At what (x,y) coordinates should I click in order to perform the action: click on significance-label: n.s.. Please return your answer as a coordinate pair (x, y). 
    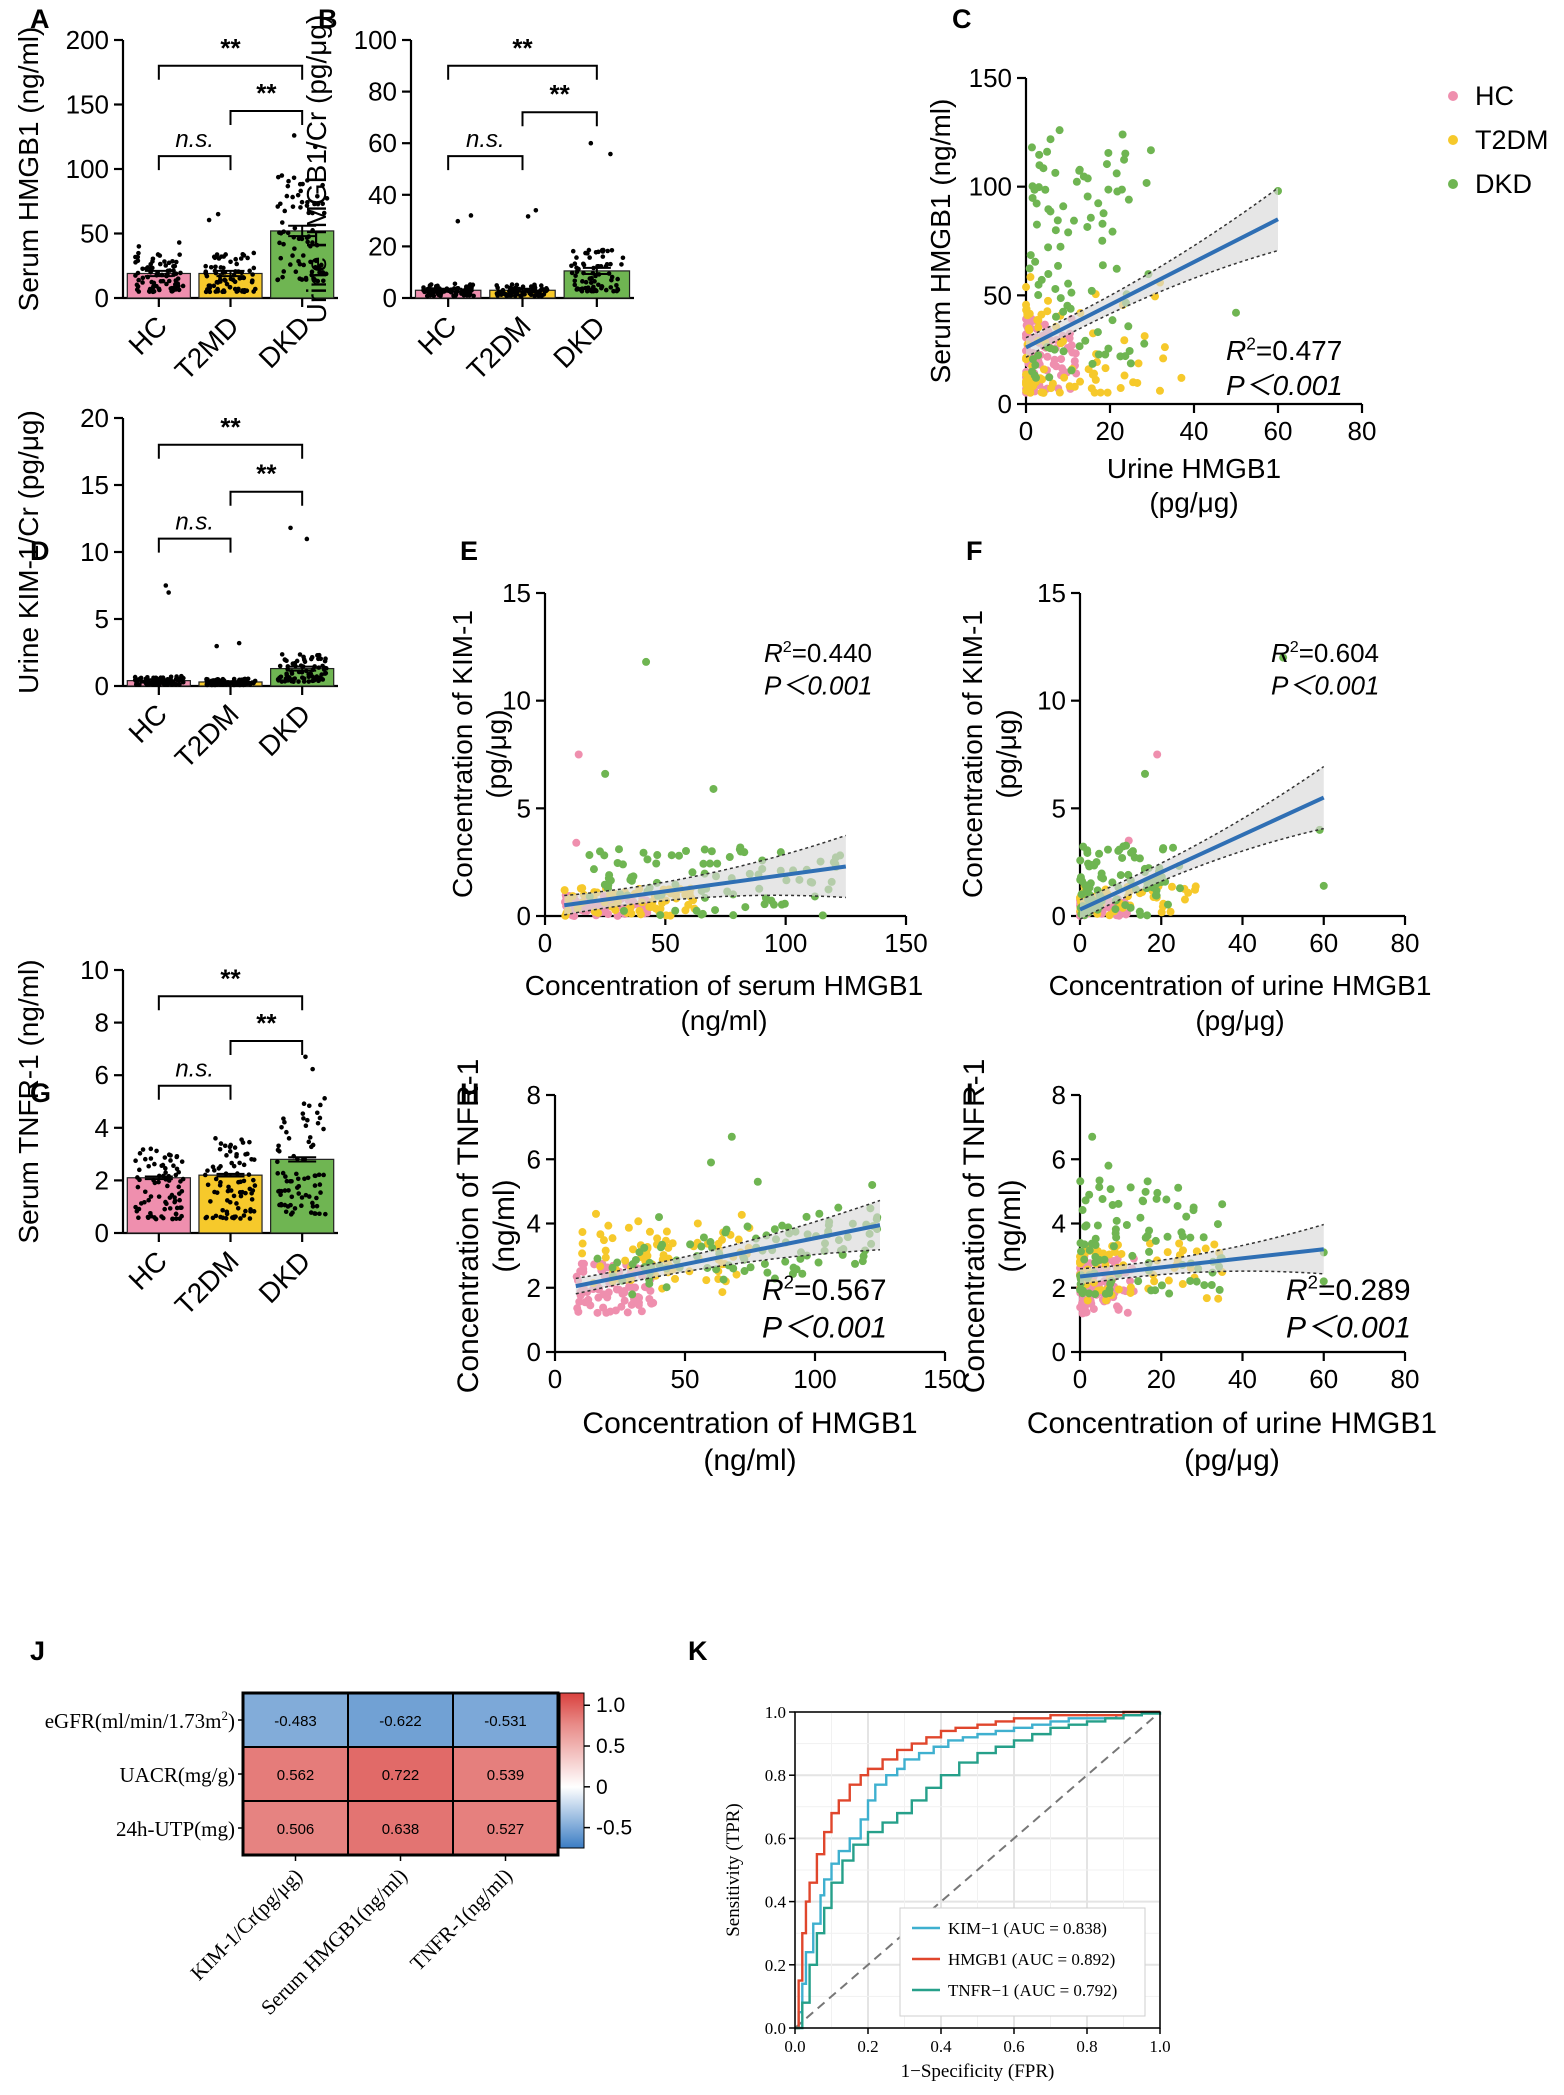
    Looking at the image, I should click on (194, 1069).